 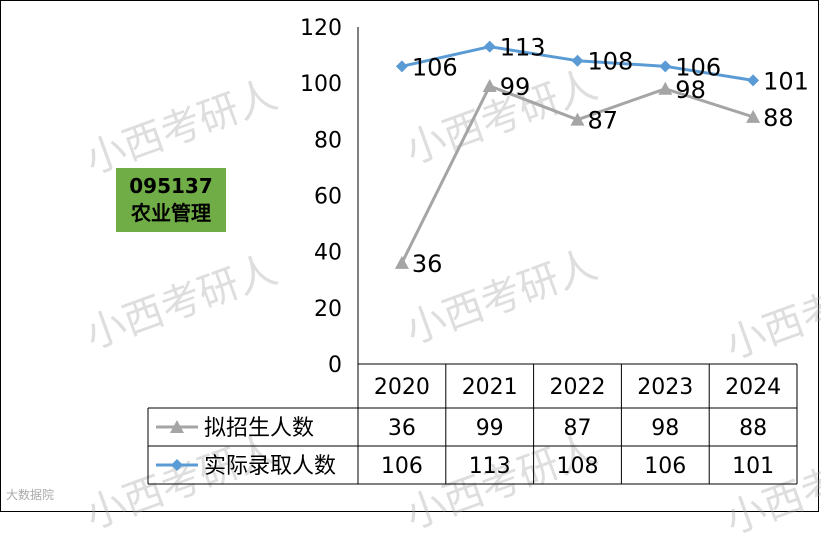 I want to click on table-cell-value: 108, so click(x=578, y=466).